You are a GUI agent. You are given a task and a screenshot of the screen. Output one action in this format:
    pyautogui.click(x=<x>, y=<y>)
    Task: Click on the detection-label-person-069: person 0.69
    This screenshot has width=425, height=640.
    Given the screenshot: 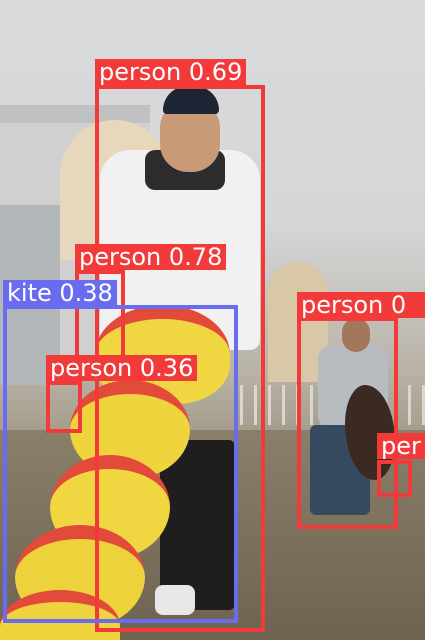 What is the action you would take?
    pyautogui.click(x=171, y=72)
    